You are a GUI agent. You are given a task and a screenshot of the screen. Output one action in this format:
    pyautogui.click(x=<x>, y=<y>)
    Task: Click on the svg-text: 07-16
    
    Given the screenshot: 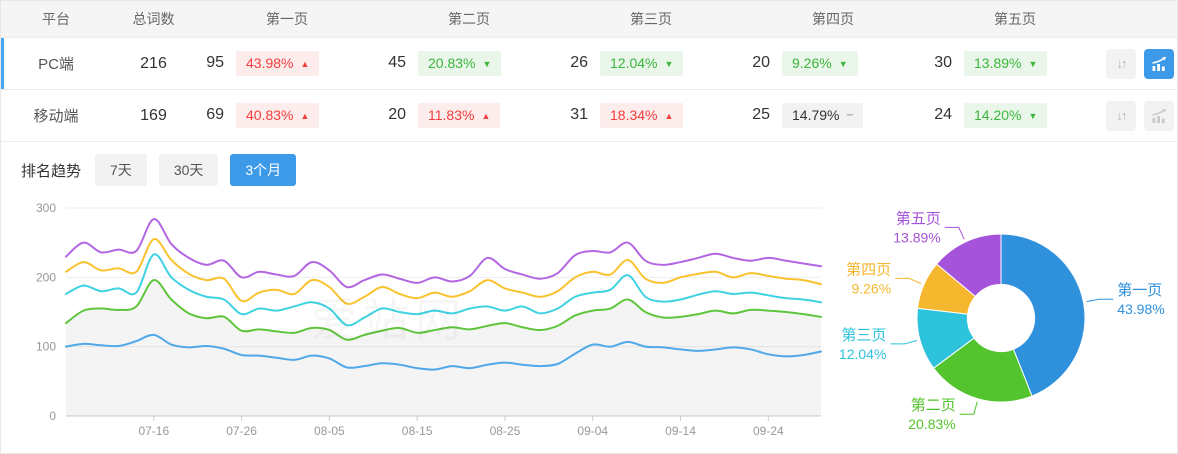 What is the action you would take?
    pyautogui.click(x=153, y=431)
    